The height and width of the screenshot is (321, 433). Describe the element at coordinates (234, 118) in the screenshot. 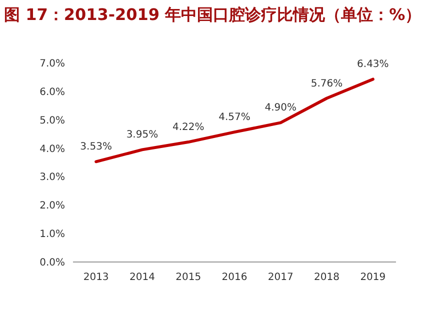

I see `data-label: 4.57%` at that location.